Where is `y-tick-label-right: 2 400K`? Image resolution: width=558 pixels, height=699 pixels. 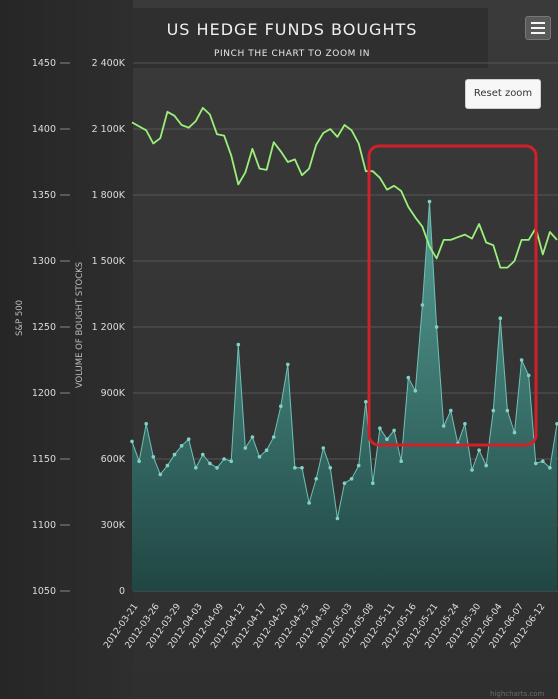
y-tick-label-right: 2 400K is located at coordinates (109, 63).